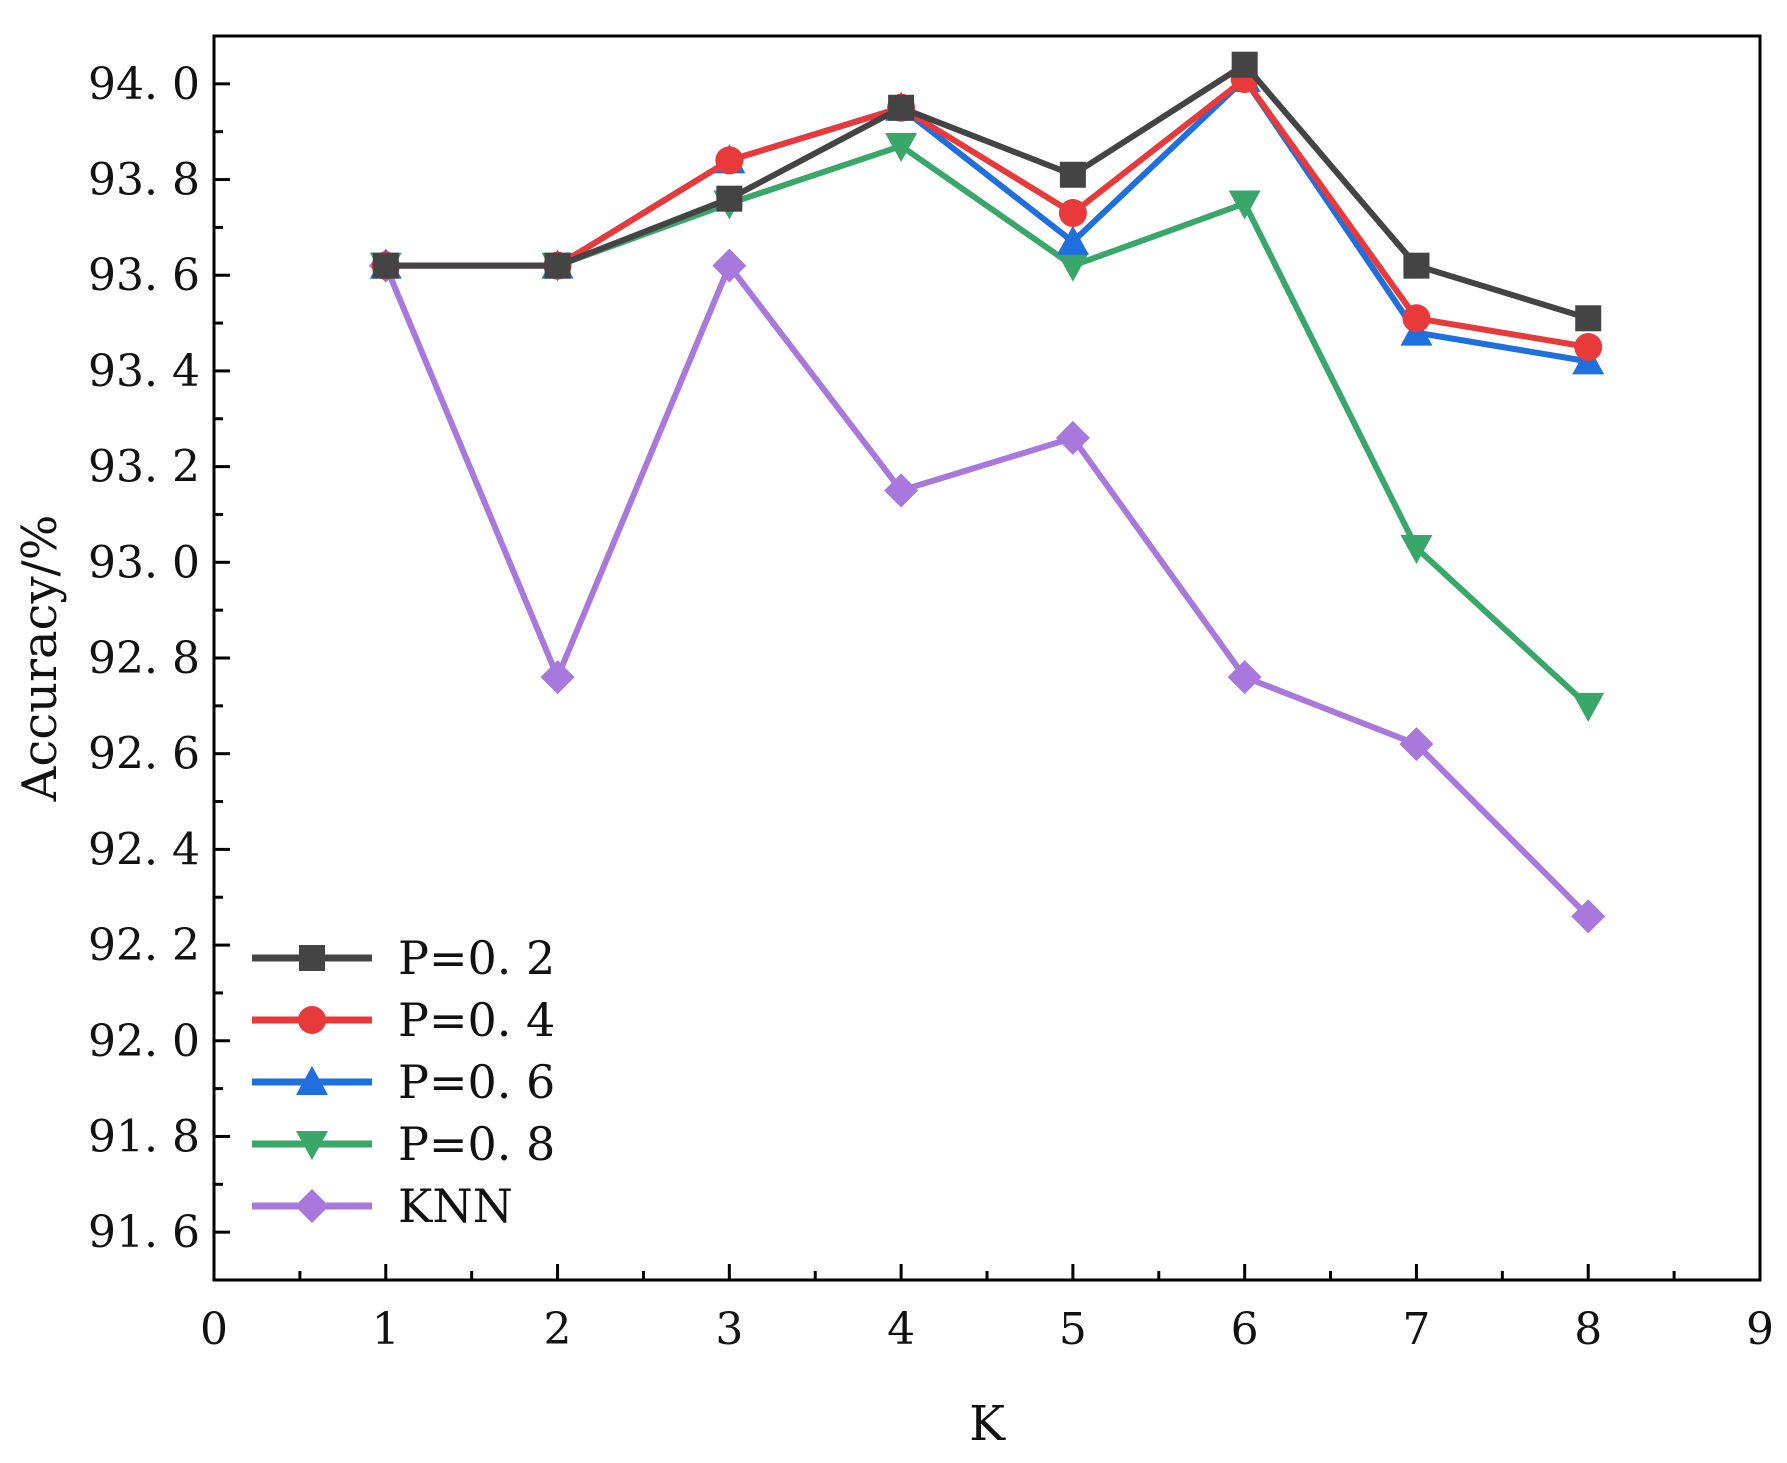  I want to click on legend-label: KNN, so click(455, 1206).